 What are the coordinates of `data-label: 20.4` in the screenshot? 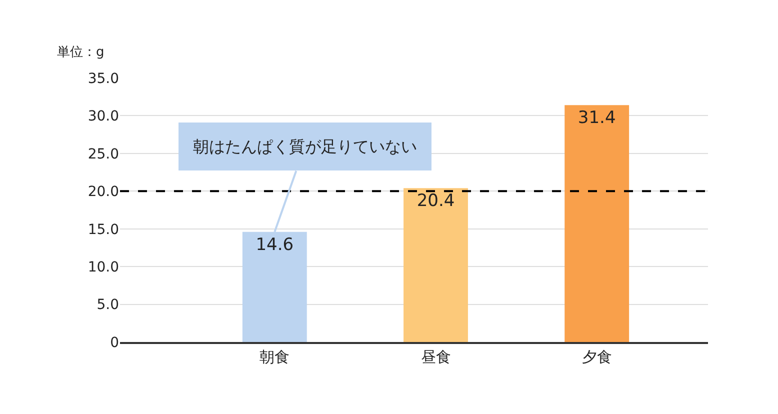 It's located at (435, 201).